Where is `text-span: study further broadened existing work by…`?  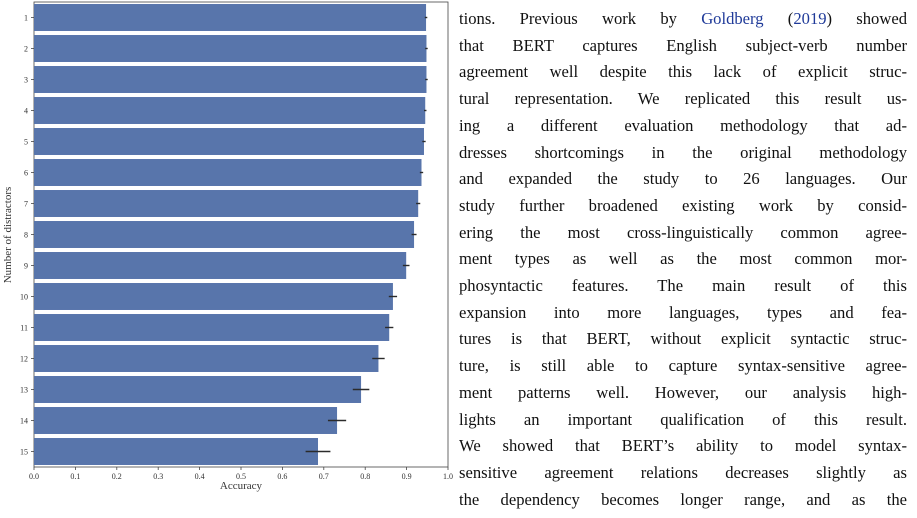
text-span: study further broadened existing work by… is located at coordinates (683, 205).